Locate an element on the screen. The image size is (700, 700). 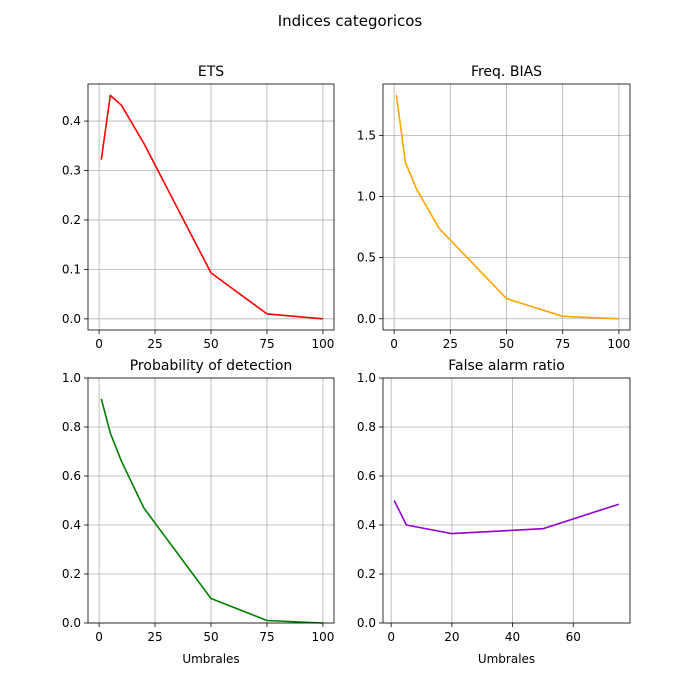
subplot-title: Probability of detection is located at coordinates (211, 366).